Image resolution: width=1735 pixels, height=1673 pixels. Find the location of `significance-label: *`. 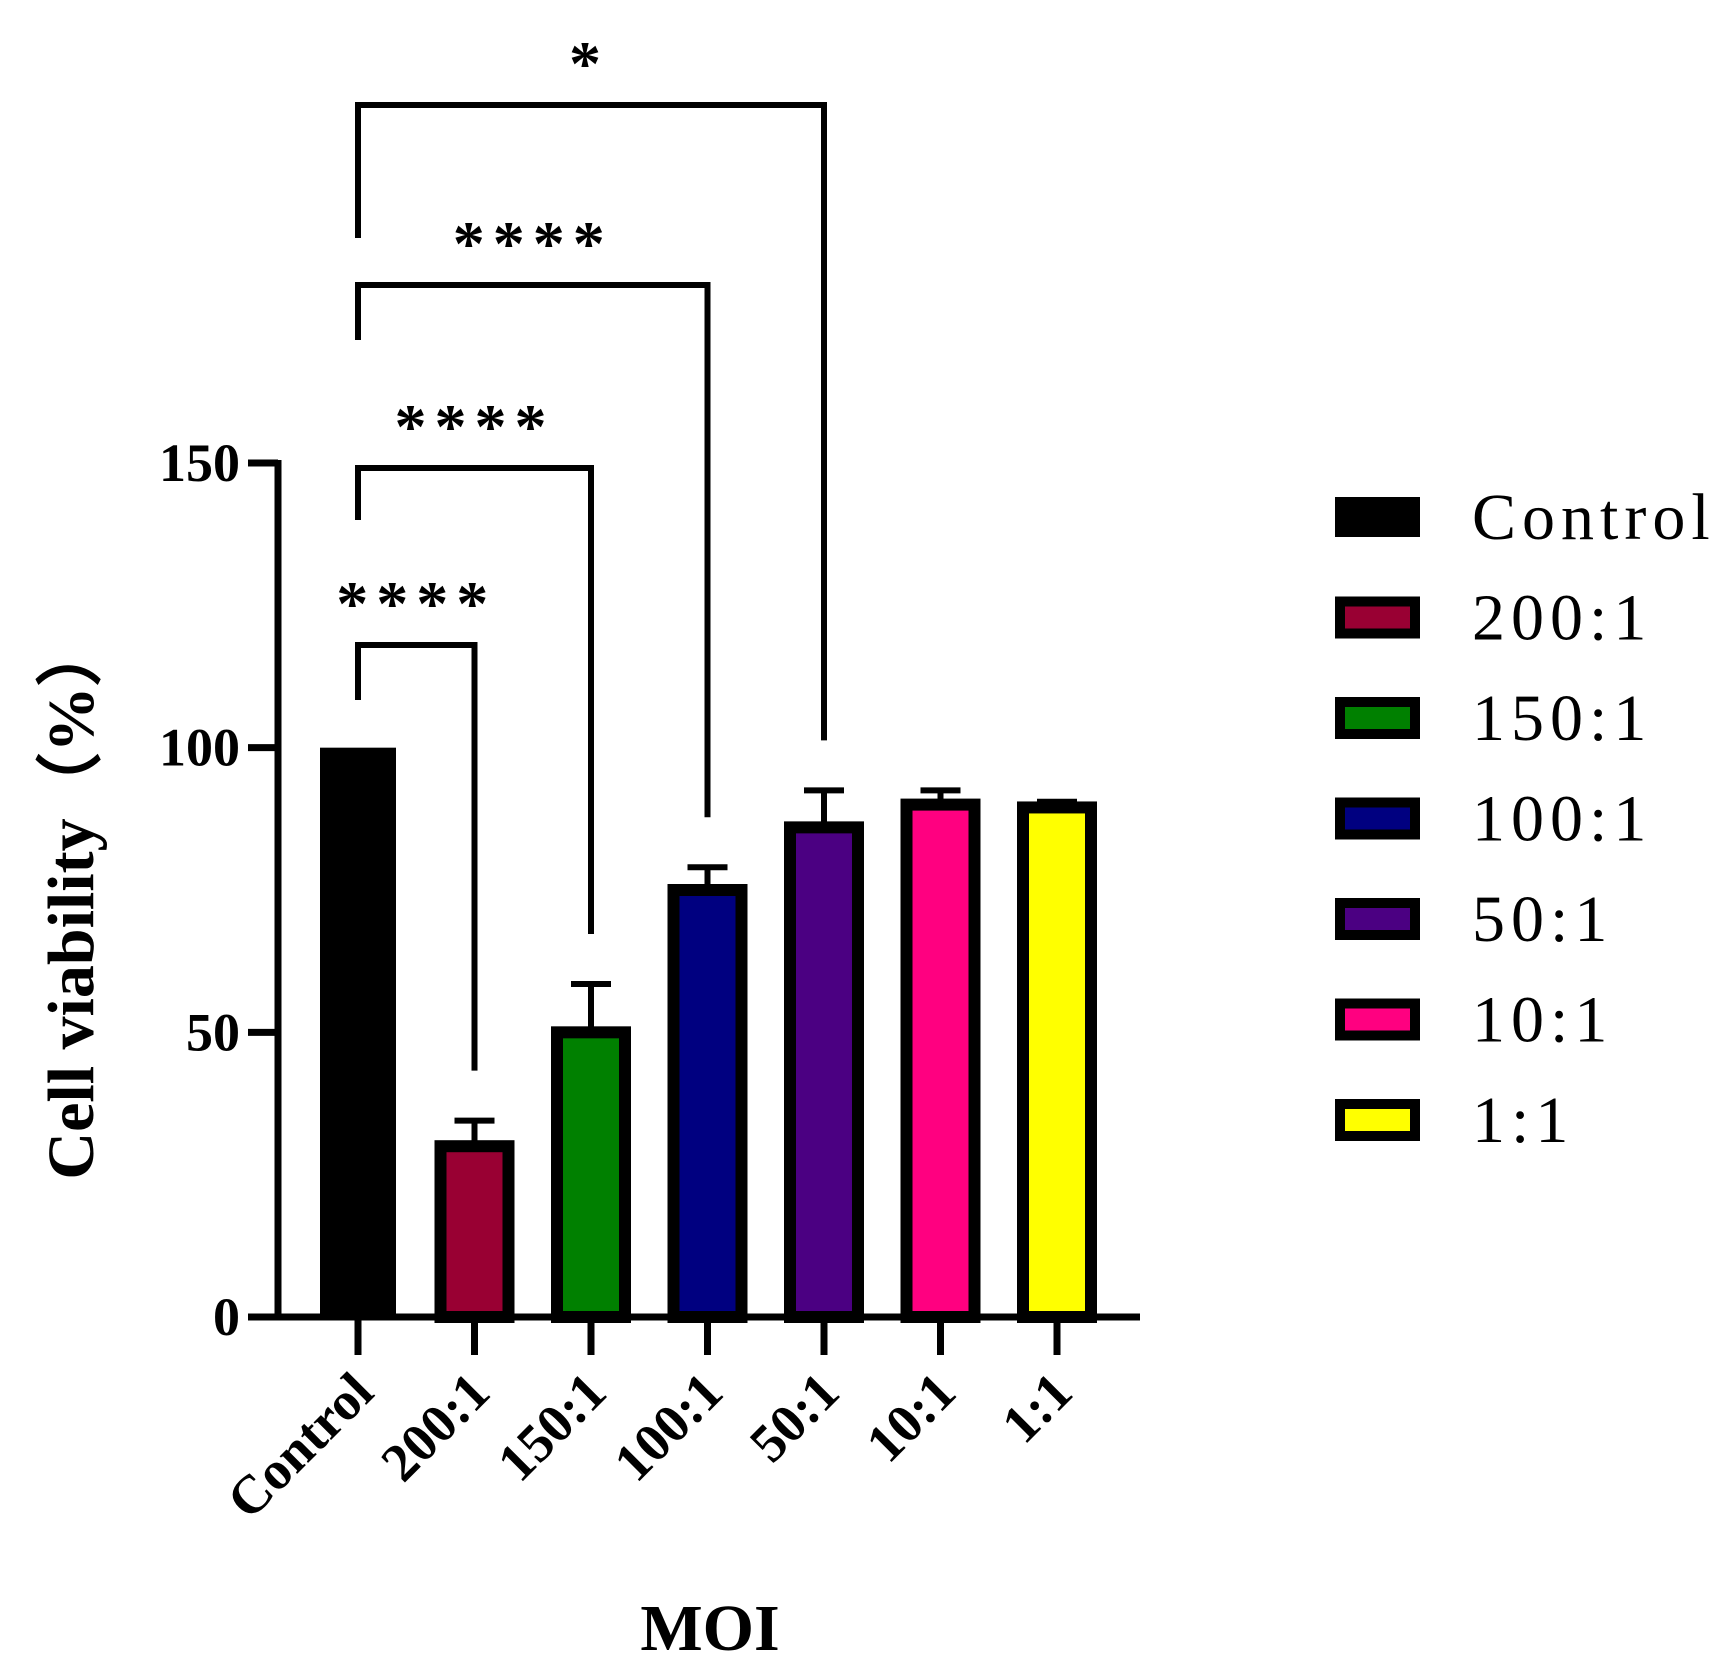

significance-label: * is located at coordinates (589, 63).